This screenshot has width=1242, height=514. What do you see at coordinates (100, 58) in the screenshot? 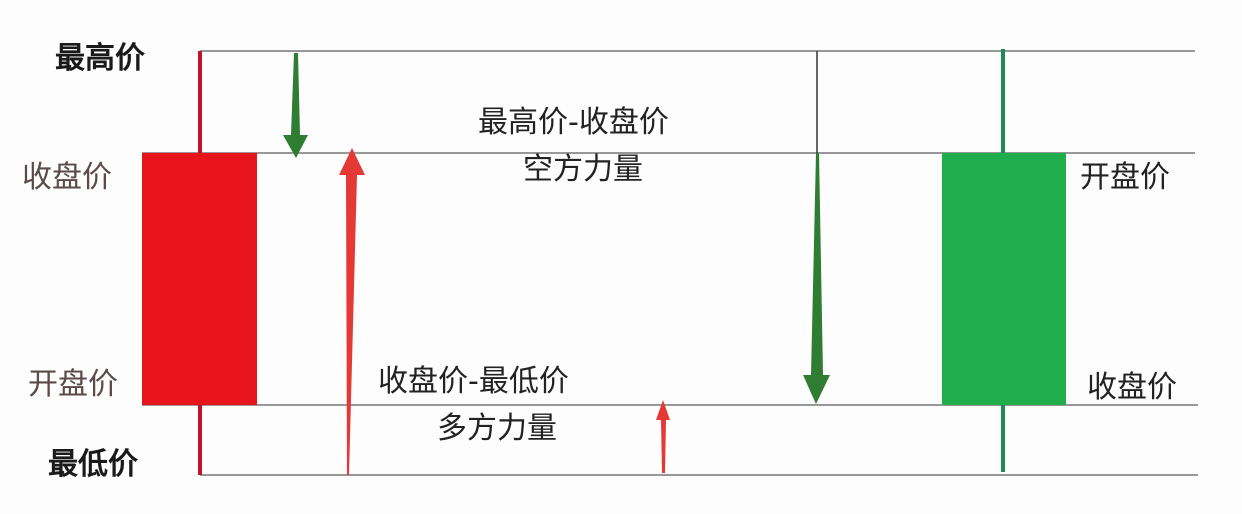
I see `label-high-price: 最高价` at bounding box center [100, 58].